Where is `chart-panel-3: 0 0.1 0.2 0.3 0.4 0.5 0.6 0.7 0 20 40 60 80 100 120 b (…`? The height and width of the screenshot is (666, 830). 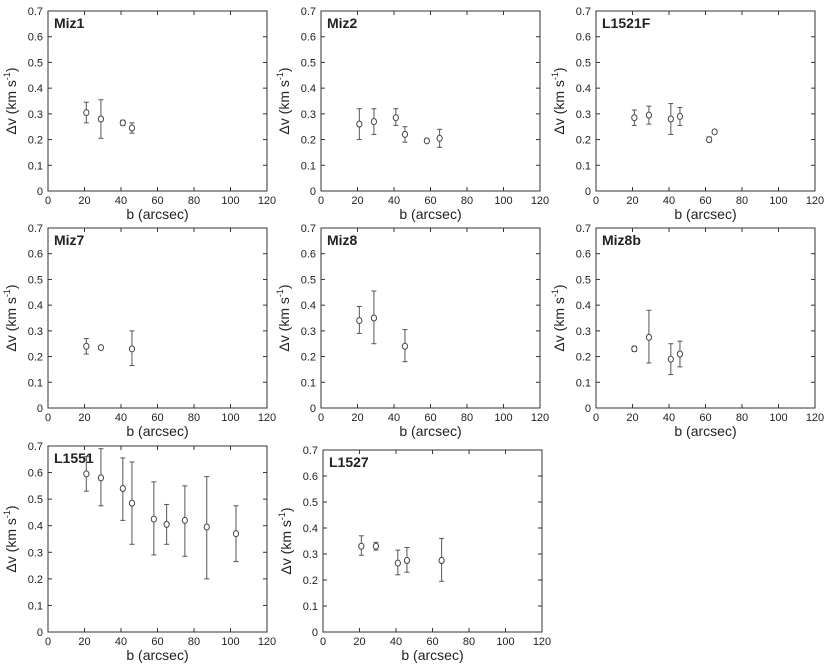
chart-panel-3: 0 0.1 0.2 0.3 0.4 0.5 0.6 0.7 0 20 40 60 80 100 120 b (… is located at coordinates (687, 114).